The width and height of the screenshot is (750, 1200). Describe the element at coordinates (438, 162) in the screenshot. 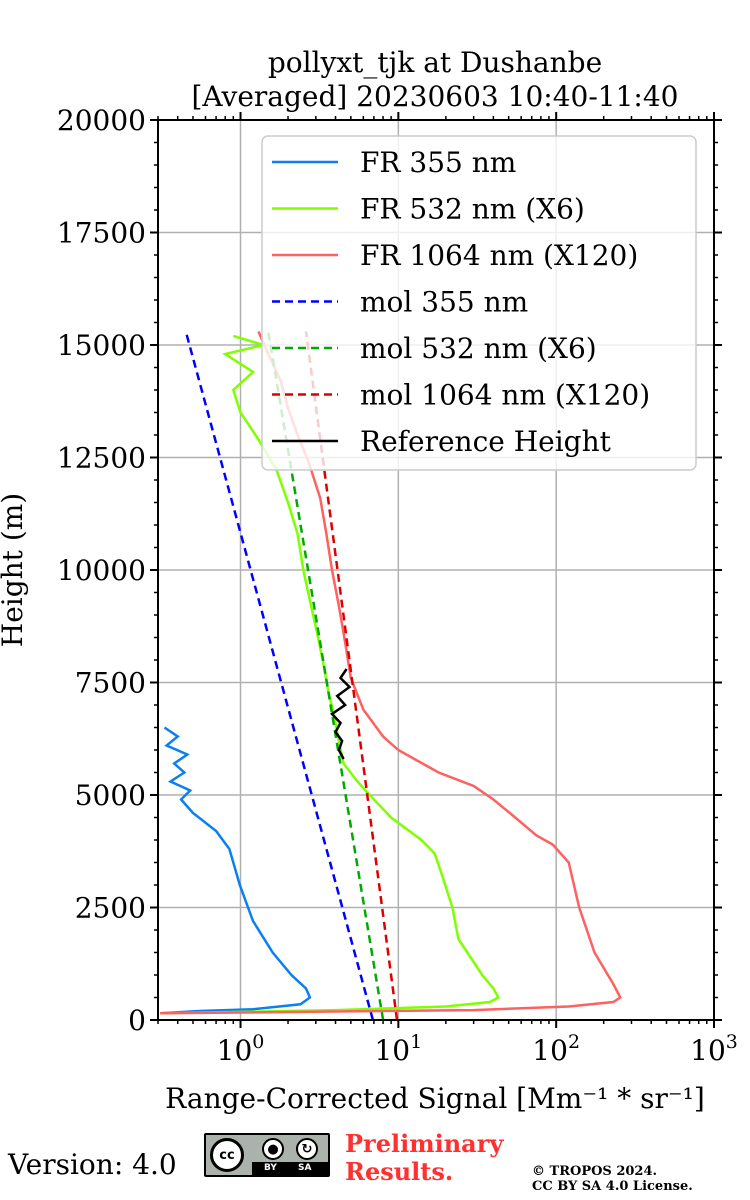

I see `legend-label-0: FR 355 nm` at that location.